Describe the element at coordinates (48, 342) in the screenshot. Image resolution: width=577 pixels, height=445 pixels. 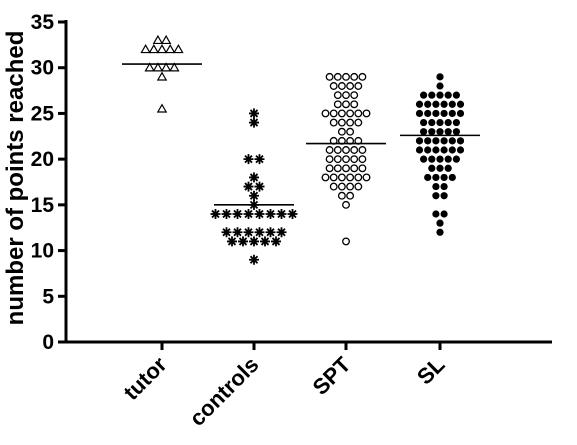
I see `y-tick-label: 0` at that location.